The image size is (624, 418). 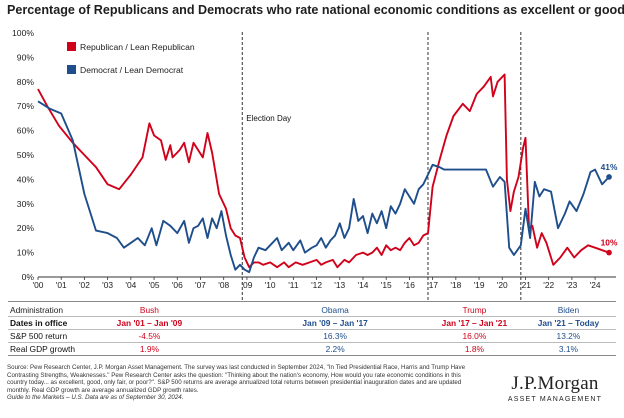 What do you see at coordinates (149, 336) in the screenshot?
I see `table-cell-sp500: -4.5%` at bounding box center [149, 336].